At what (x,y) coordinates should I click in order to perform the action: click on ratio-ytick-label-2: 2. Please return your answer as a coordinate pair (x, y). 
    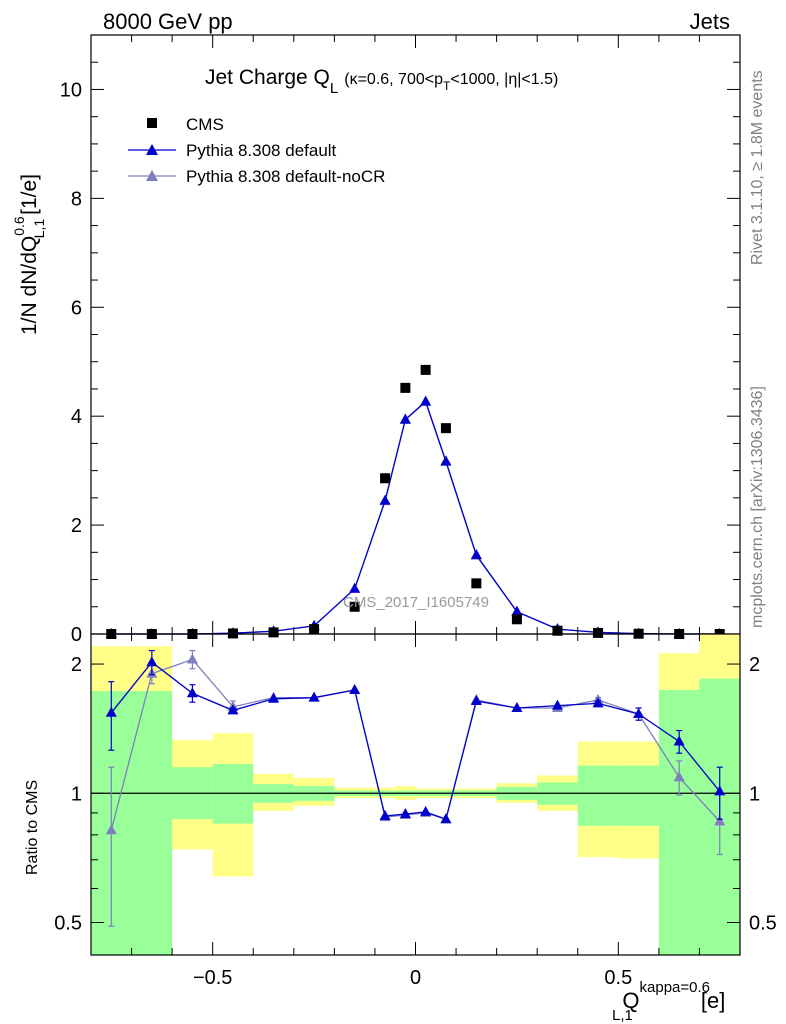
    Looking at the image, I should click on (76, 665).